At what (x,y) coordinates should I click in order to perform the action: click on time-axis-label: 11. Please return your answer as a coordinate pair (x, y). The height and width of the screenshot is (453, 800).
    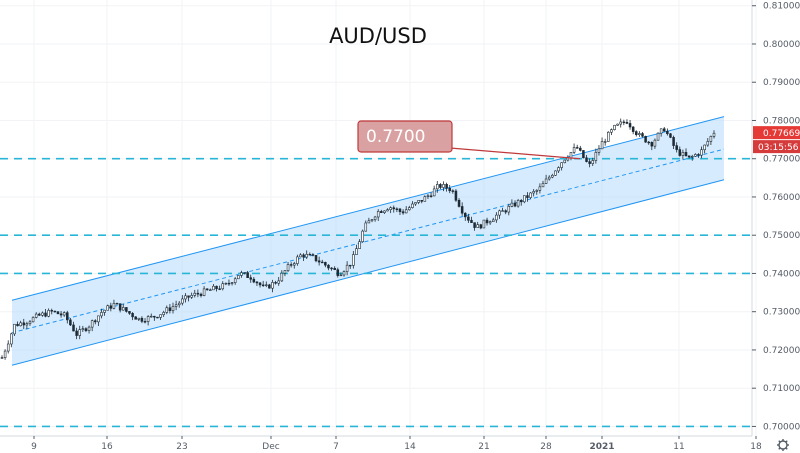
    Looking at the image, I should click on (678, 447).